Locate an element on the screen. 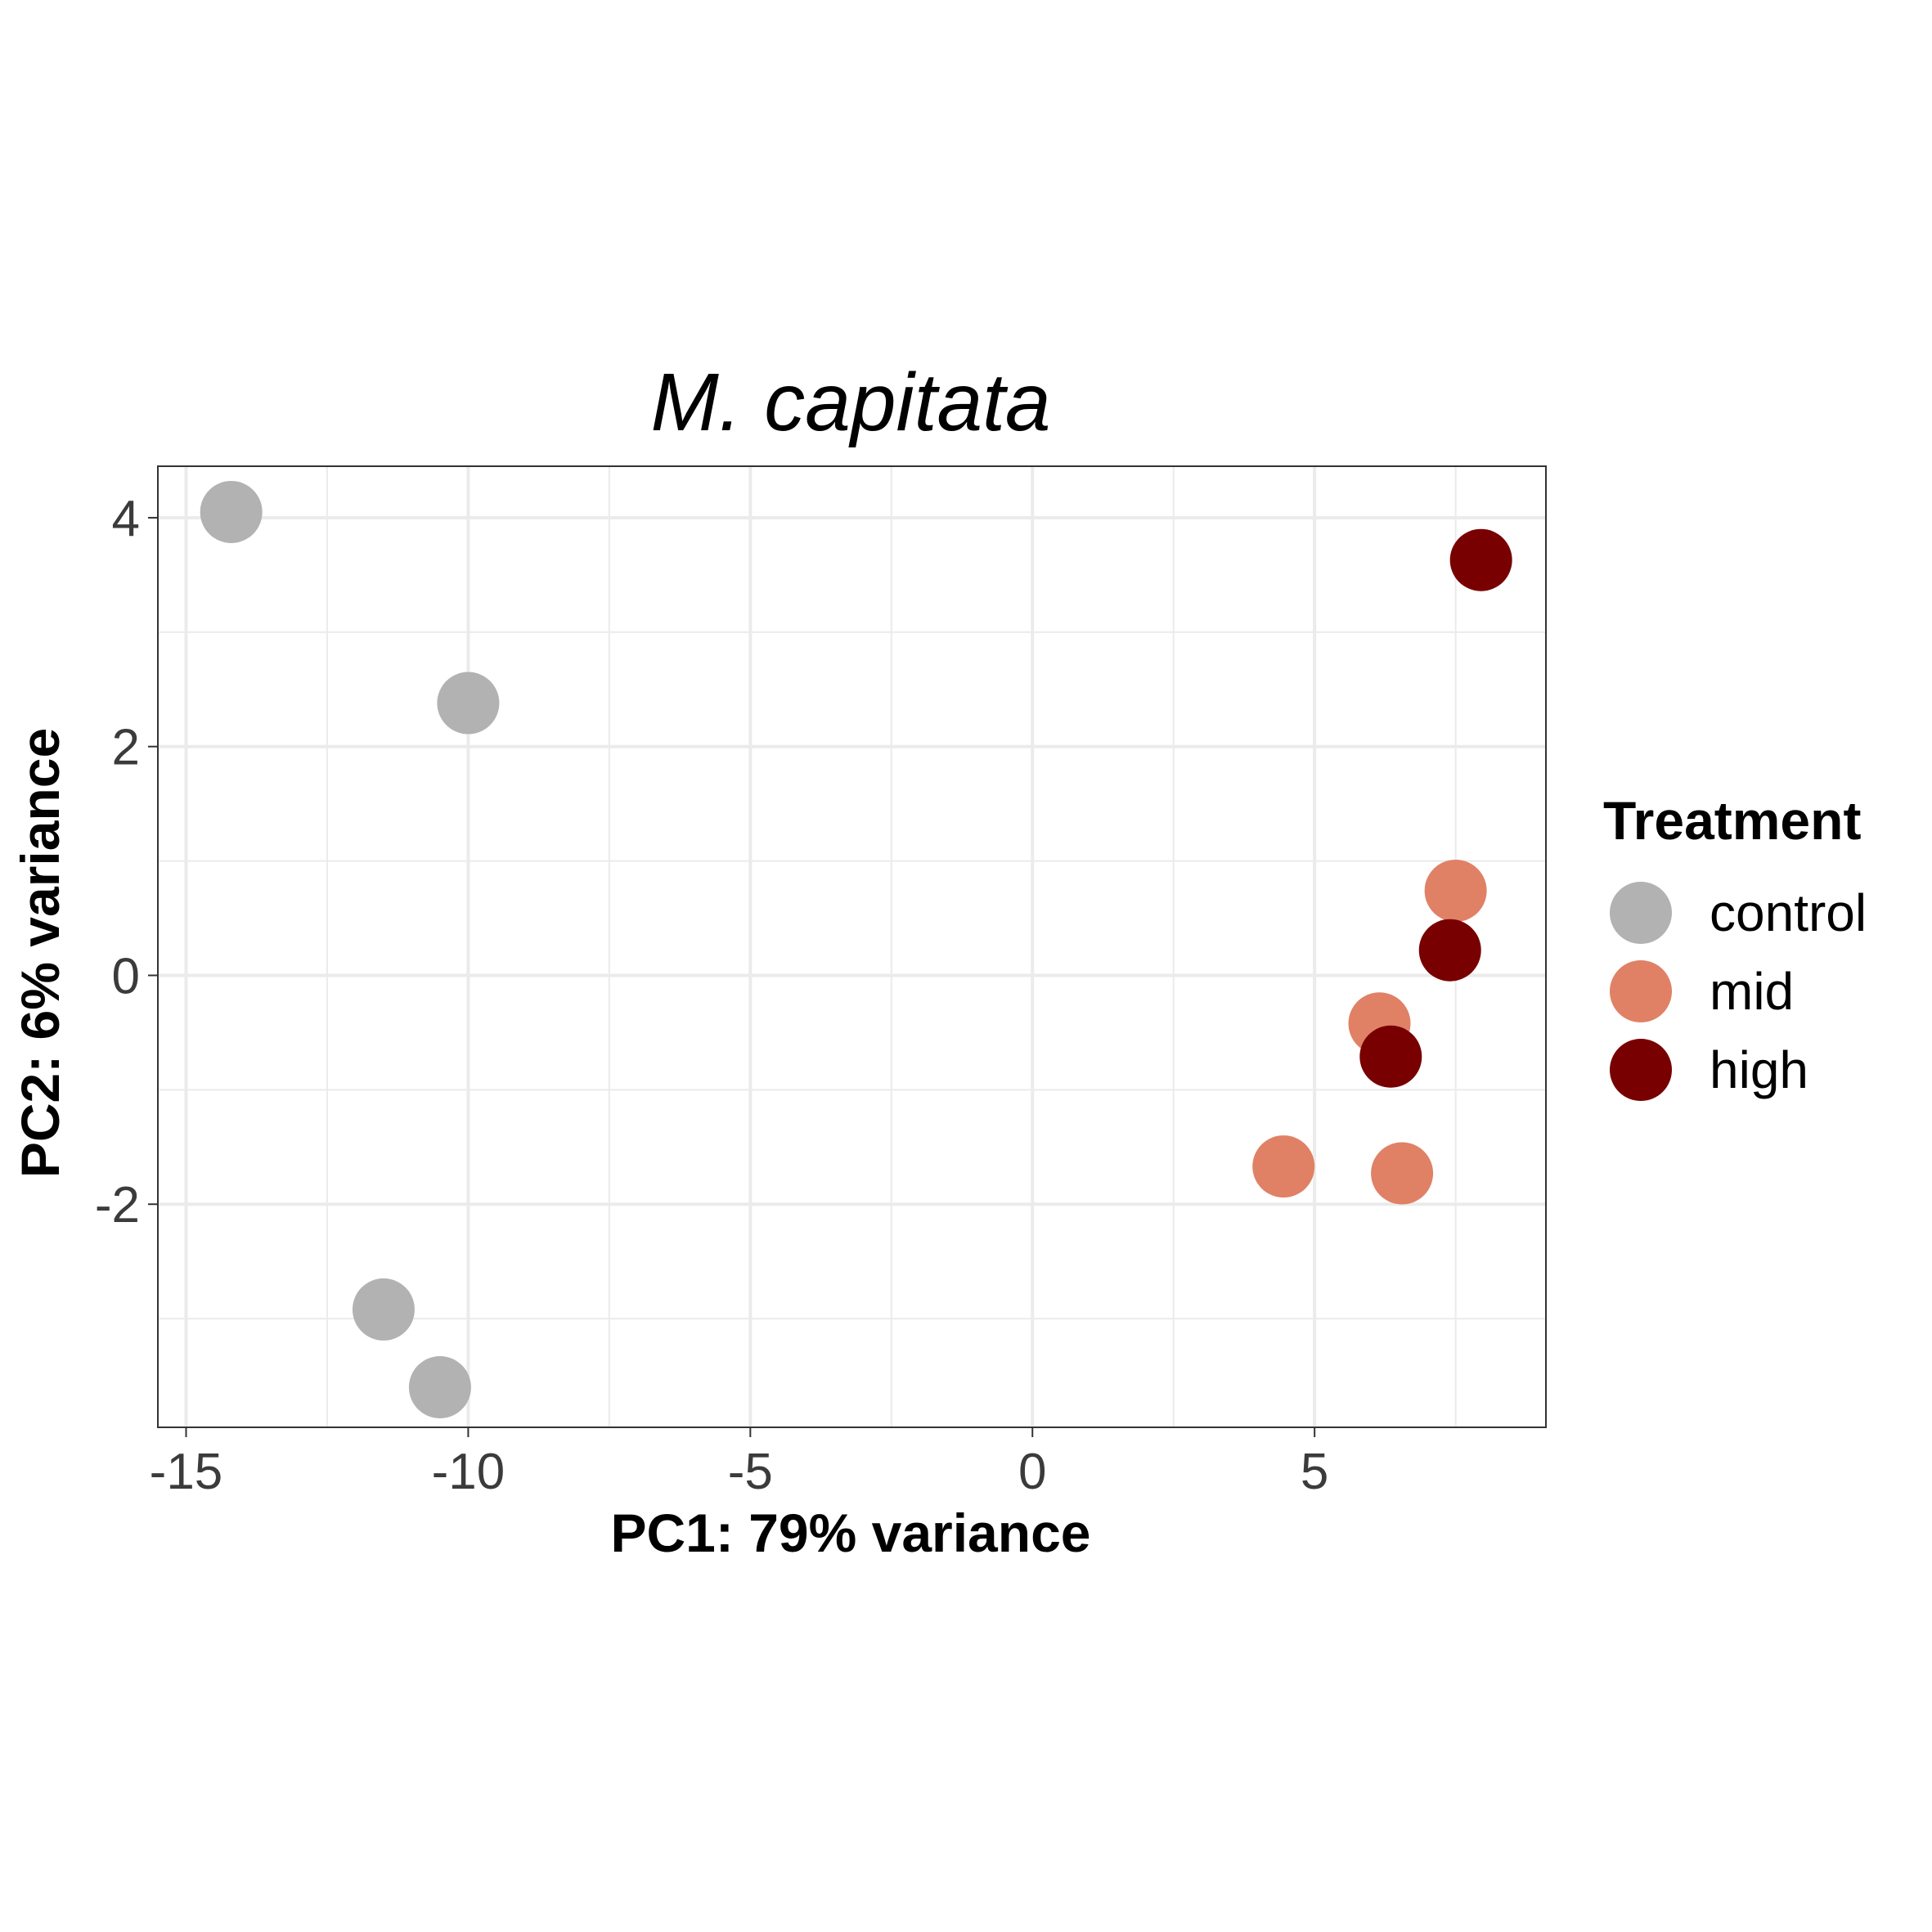 The image size is (1932, 1932). x-tick-label: -15 is located at coordinates (187, 1472).